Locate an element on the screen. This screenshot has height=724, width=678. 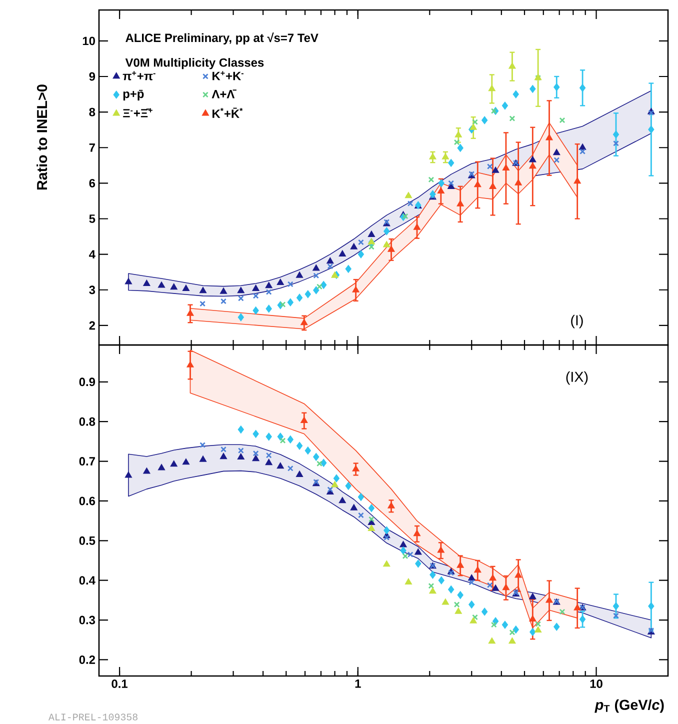
y-tick-label: 7 is located at coordinates (92, 148).